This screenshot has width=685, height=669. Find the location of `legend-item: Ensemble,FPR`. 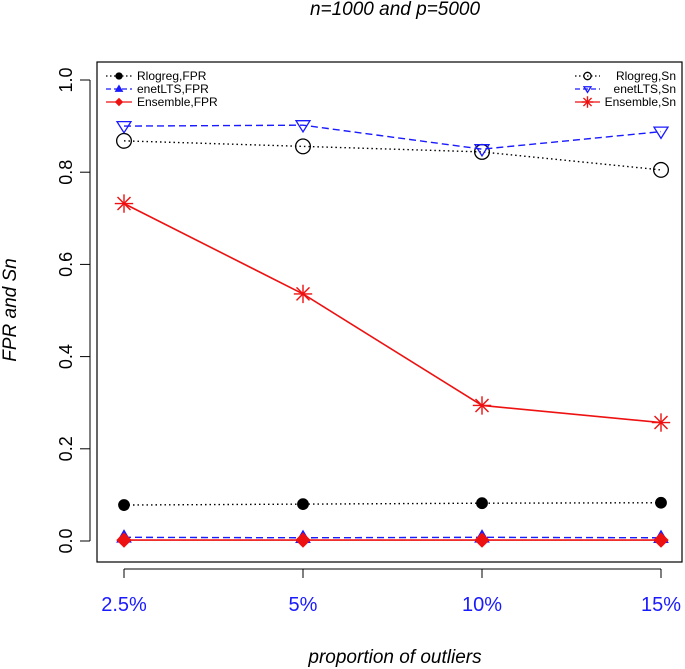

legend-item: Ensemble,FPR is located at coordinates (162, 102).